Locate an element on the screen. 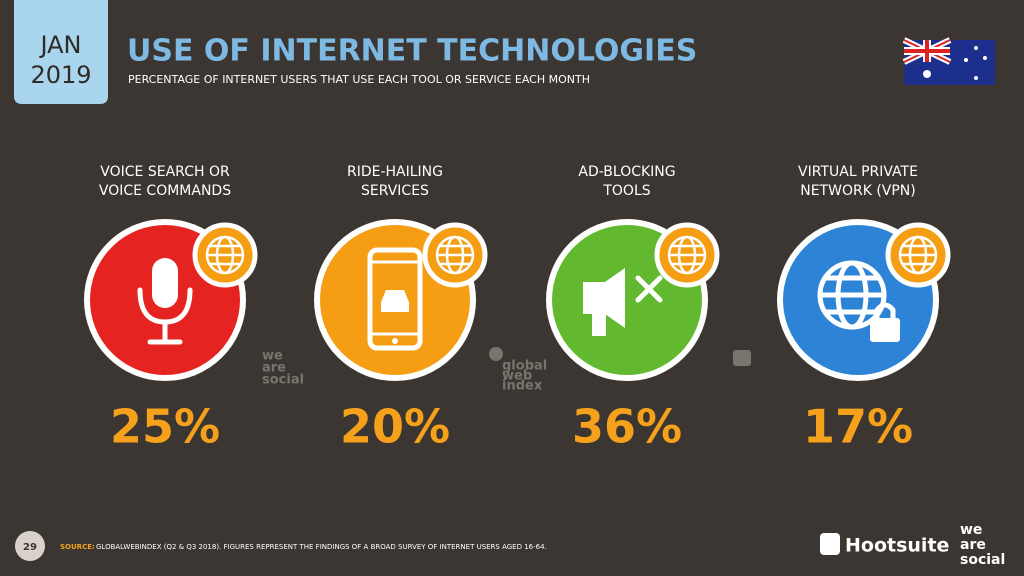 The image size is (1024, 576). watermark-text: we is located at coordinates (272, 356).